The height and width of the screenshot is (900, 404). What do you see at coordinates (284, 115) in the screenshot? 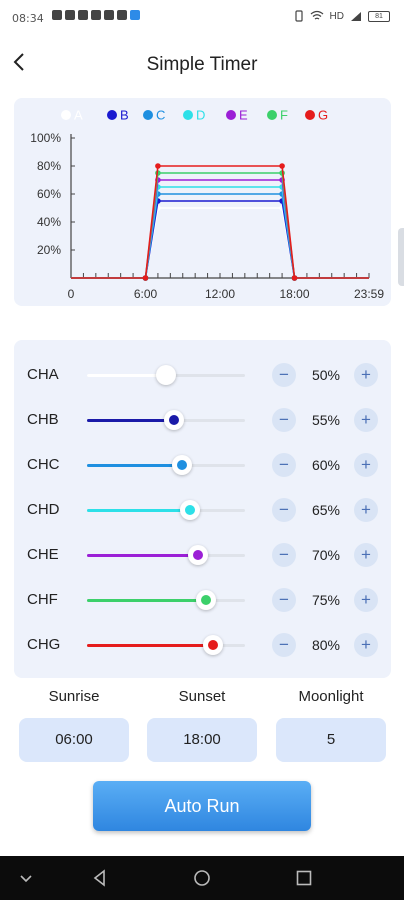
I see `legend-label: F` at bounding box center [284, 115].